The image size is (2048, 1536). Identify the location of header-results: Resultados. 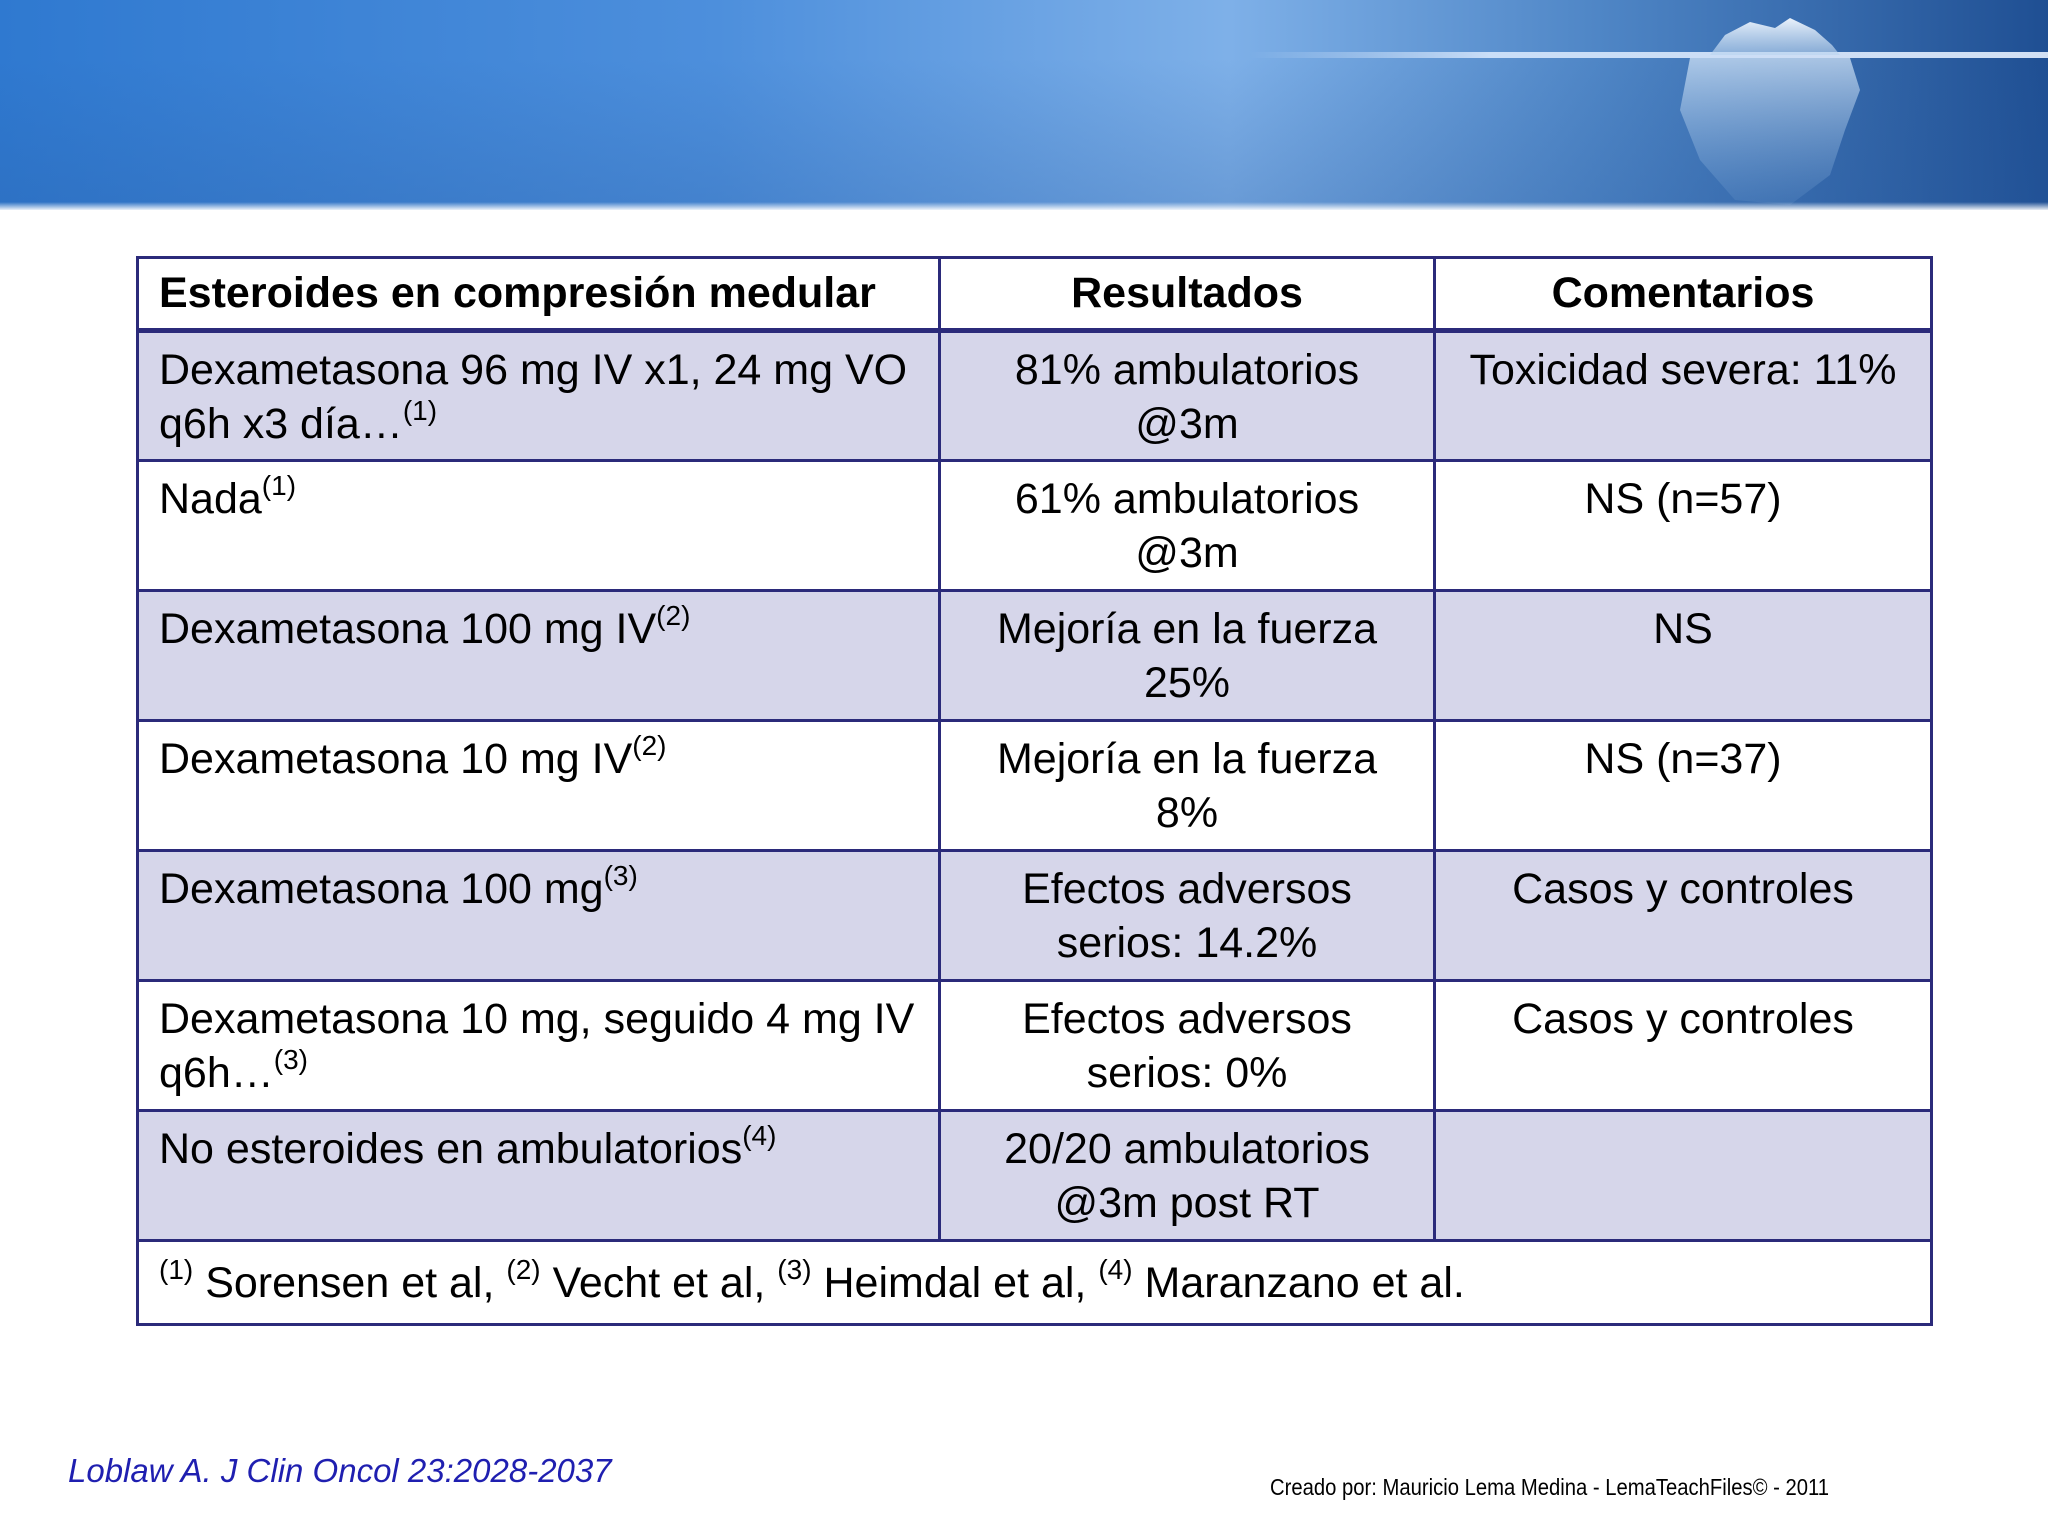
(1187, 294).